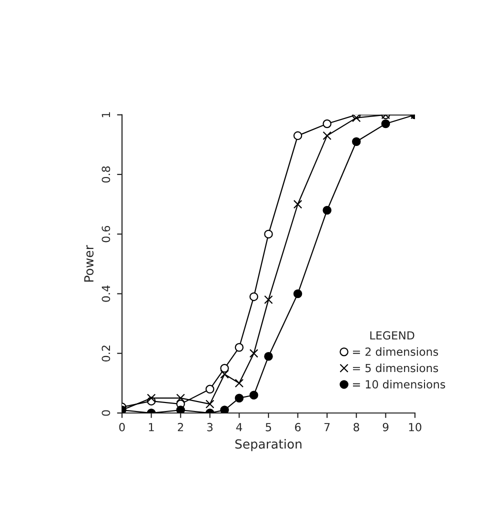  Describe the element at coordinates (151, 427) in the screenshot. I see `x-tick-label: 1` at that location.